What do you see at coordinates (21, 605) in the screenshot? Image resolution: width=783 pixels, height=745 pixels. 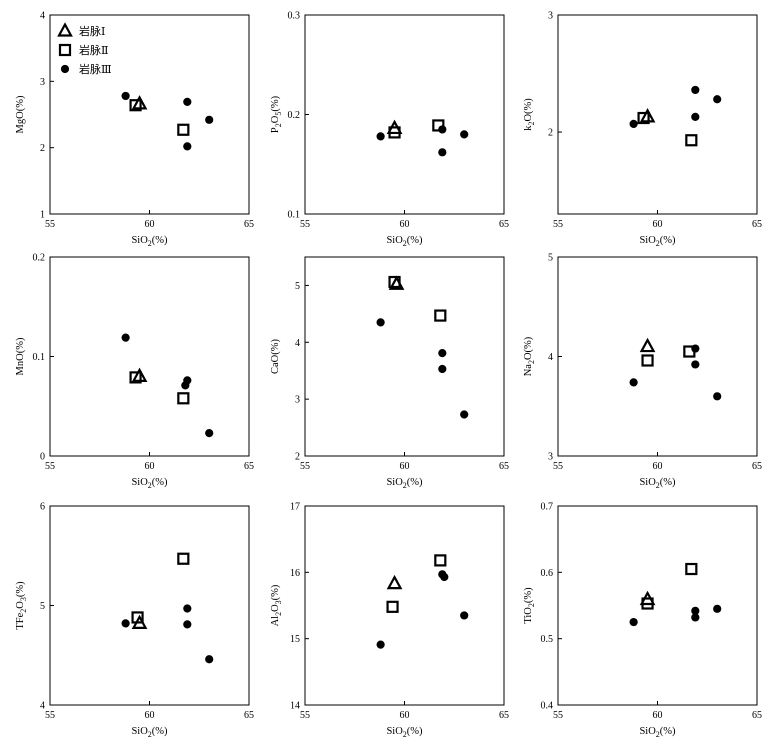 I see `y-axis-label: TFe2O3(%)` at bounding box center [21, 605].